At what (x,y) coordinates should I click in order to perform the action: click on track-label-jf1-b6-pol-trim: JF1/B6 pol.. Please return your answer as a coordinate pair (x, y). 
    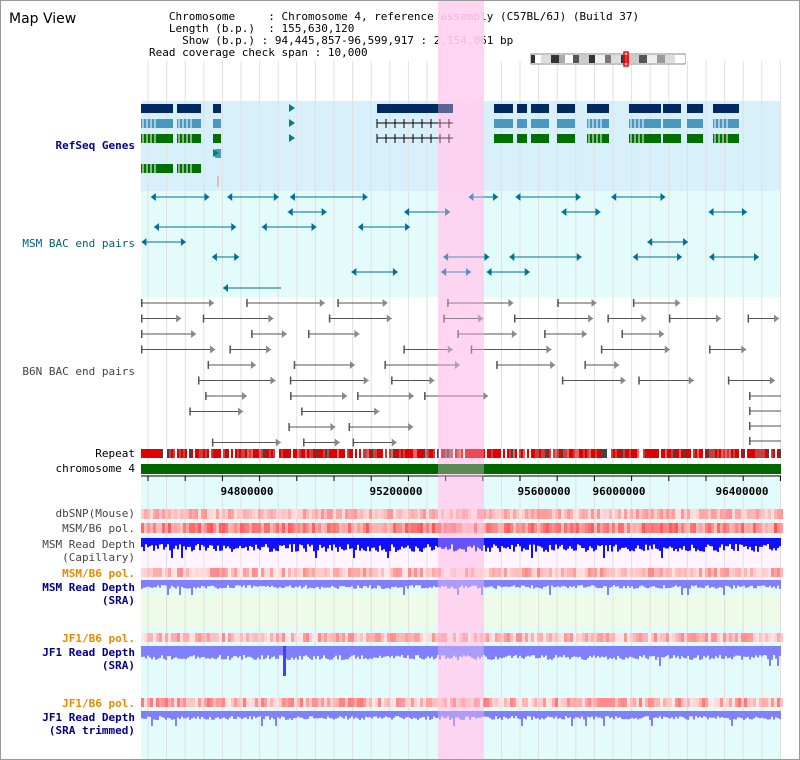
    Looking at the image, I should click on (98, 703).